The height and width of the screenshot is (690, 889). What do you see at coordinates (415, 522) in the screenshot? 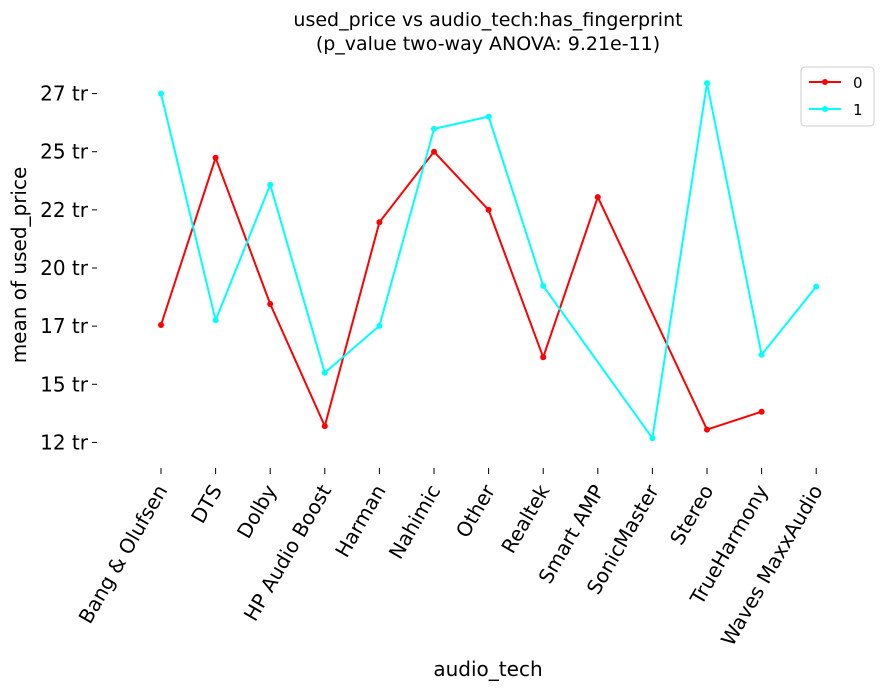
I see `x-tick-label: Nahimic` at bounding box center [415, 522].